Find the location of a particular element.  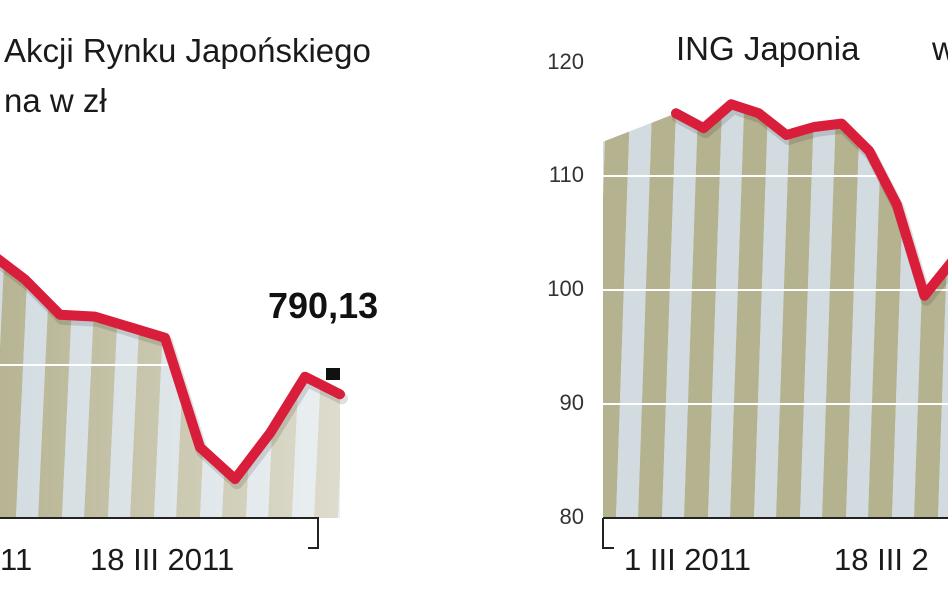

right-gridlines is located at coordinates (775, 290).